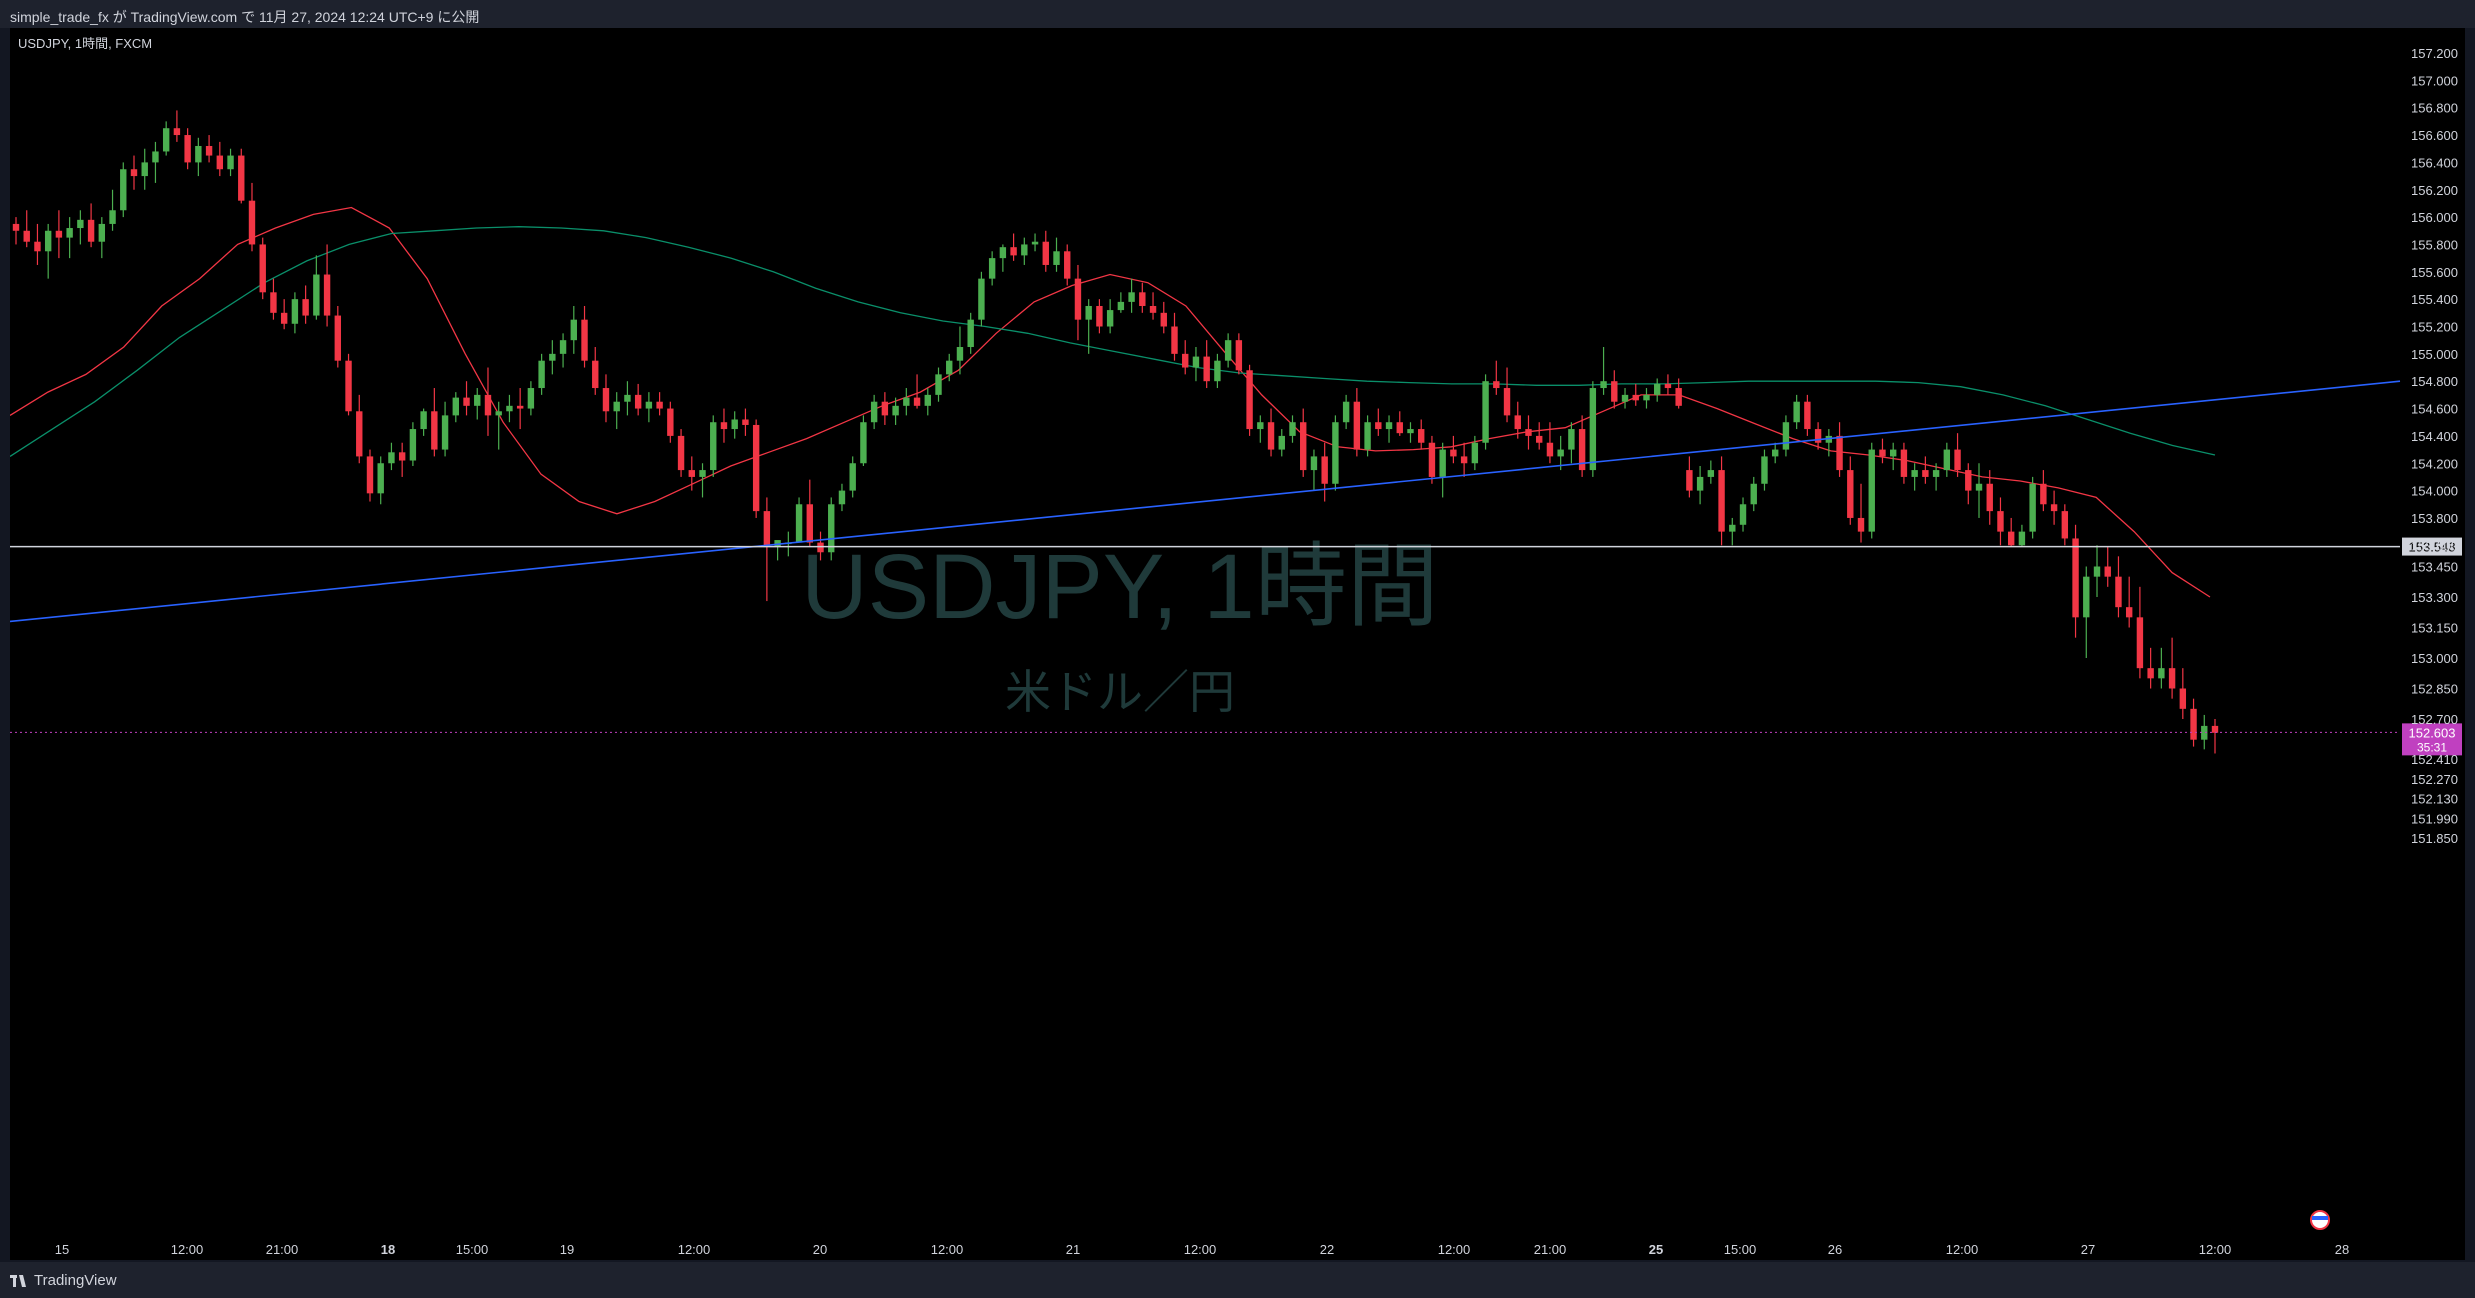 This screenshot has height=1298, width=2475. I want to click on price-tick-label: 156.400, so click(2434, 162).